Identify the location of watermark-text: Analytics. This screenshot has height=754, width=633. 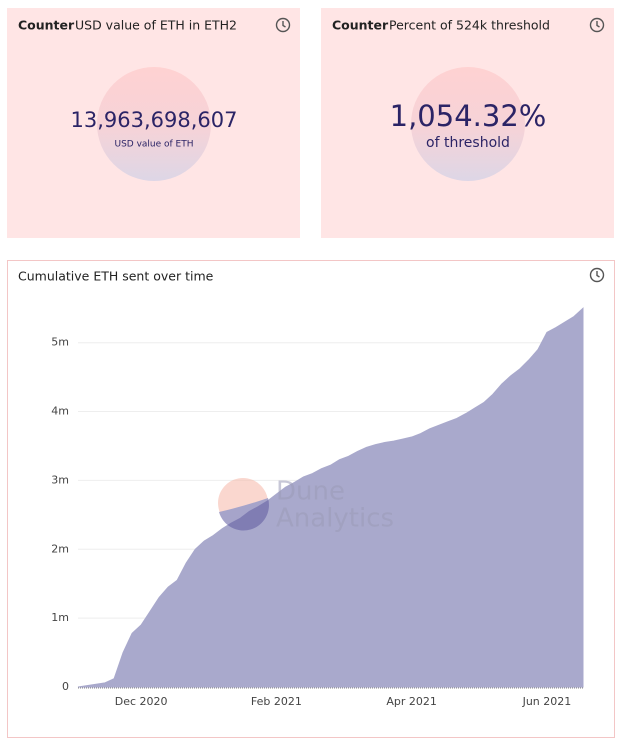
(335, 519).